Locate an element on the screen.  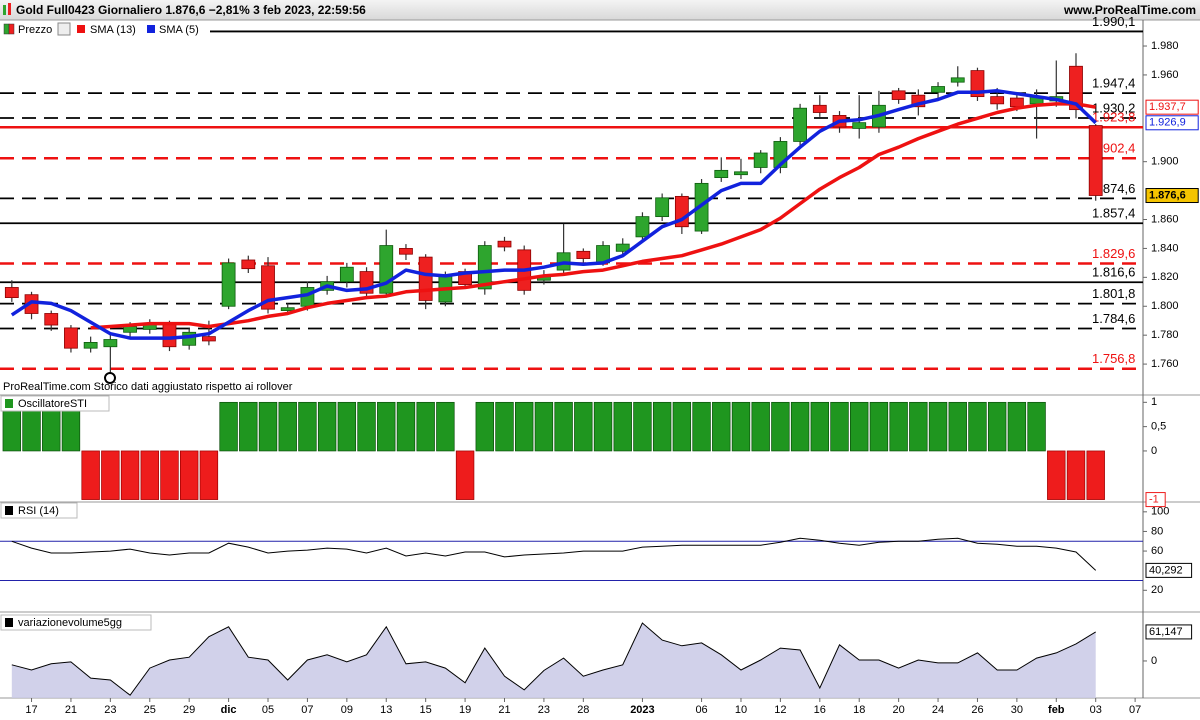
y-tick-label: 1.840 is located at coordinates (1165, 248).